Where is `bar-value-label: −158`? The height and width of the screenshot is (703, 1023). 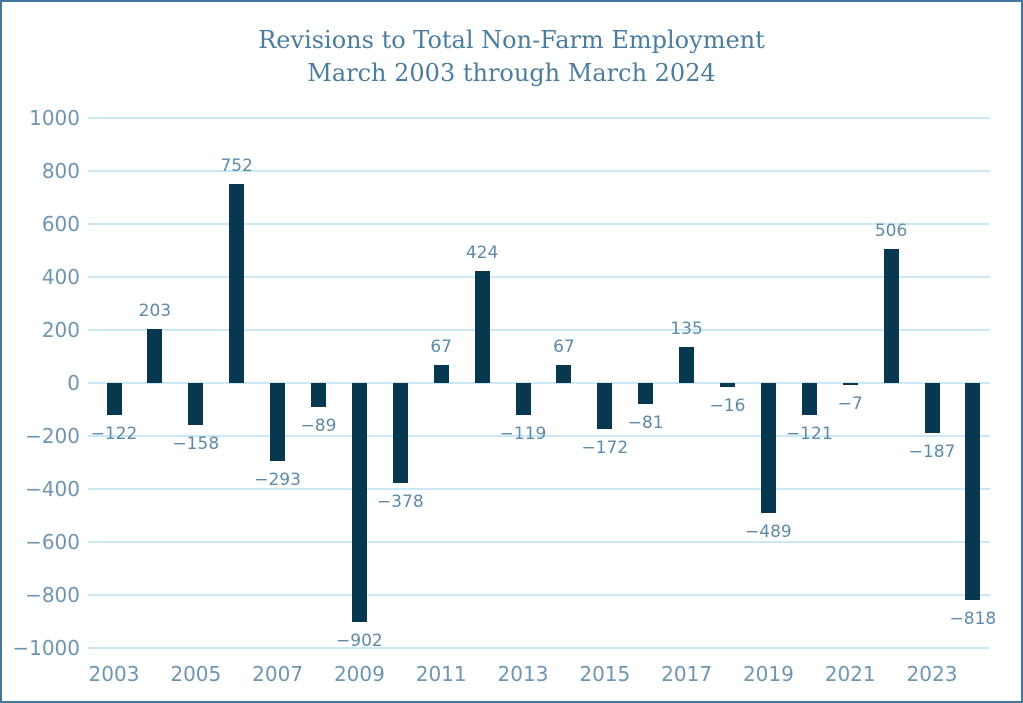 bar-value-label: −158 is located at coordinates (196, 443).